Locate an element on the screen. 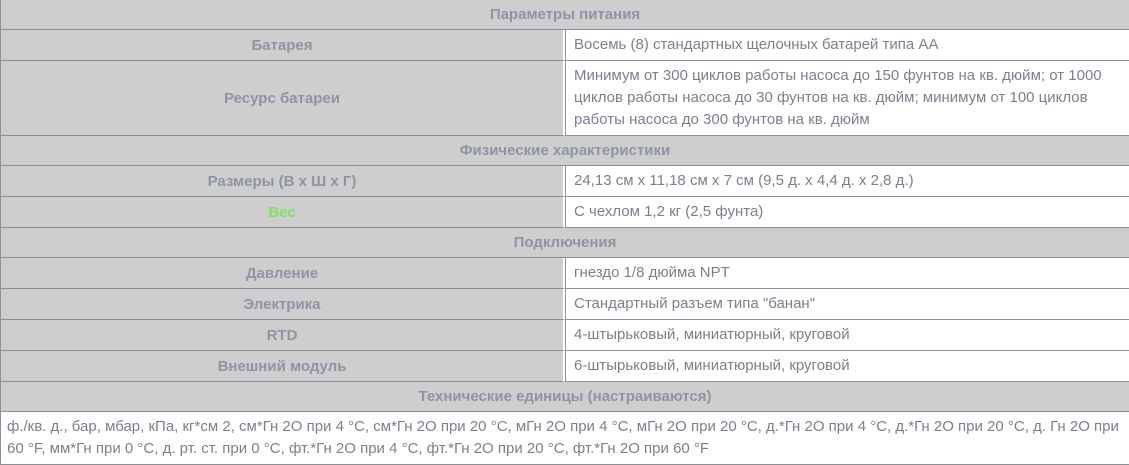  spec-label-cell: Внешний модуль is located at coordinates (283, 366).